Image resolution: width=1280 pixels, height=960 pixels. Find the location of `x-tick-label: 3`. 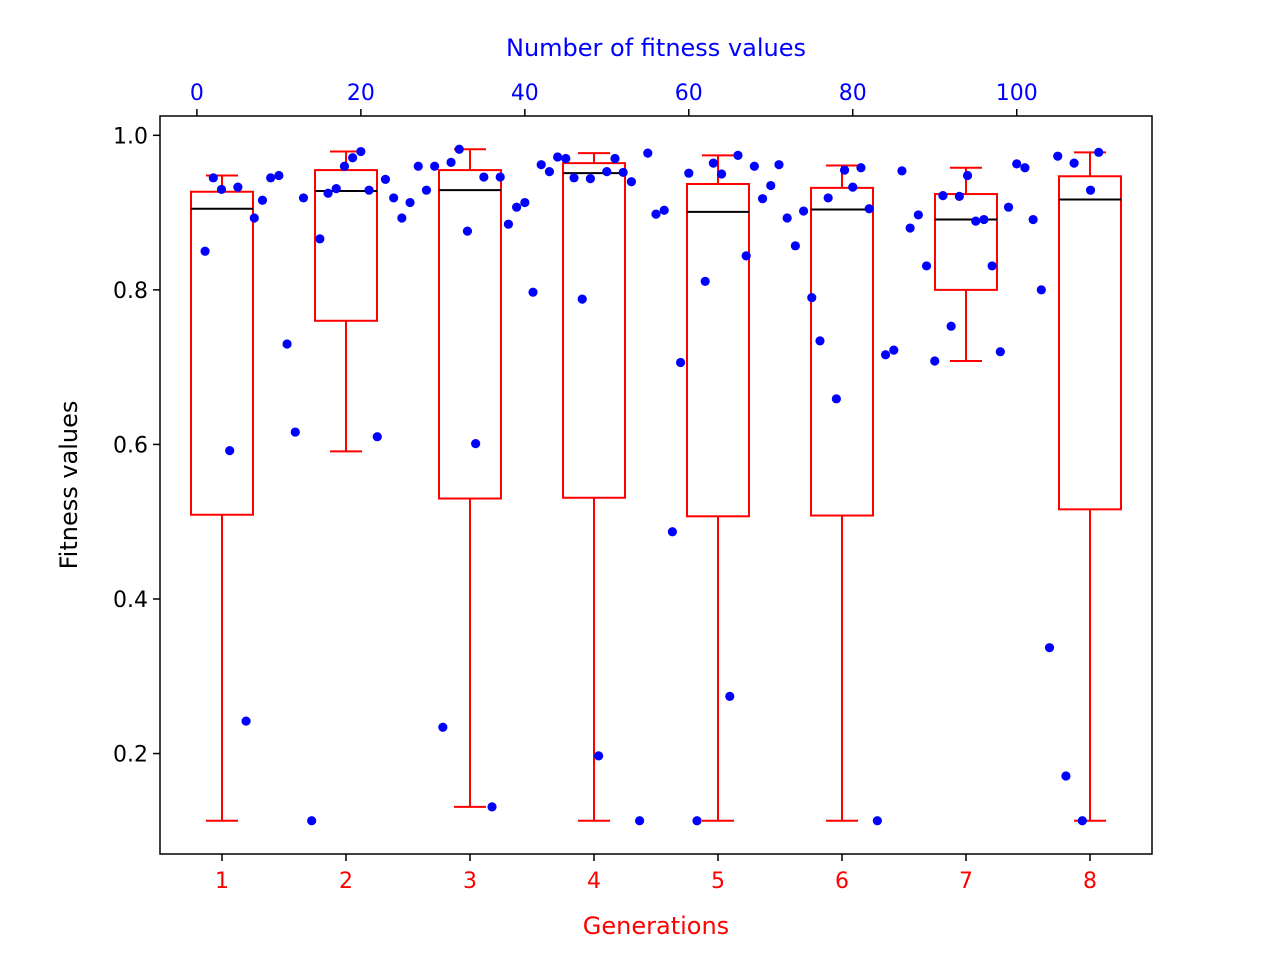

x-tick-label: 3 is located at coordinates (470, 881).